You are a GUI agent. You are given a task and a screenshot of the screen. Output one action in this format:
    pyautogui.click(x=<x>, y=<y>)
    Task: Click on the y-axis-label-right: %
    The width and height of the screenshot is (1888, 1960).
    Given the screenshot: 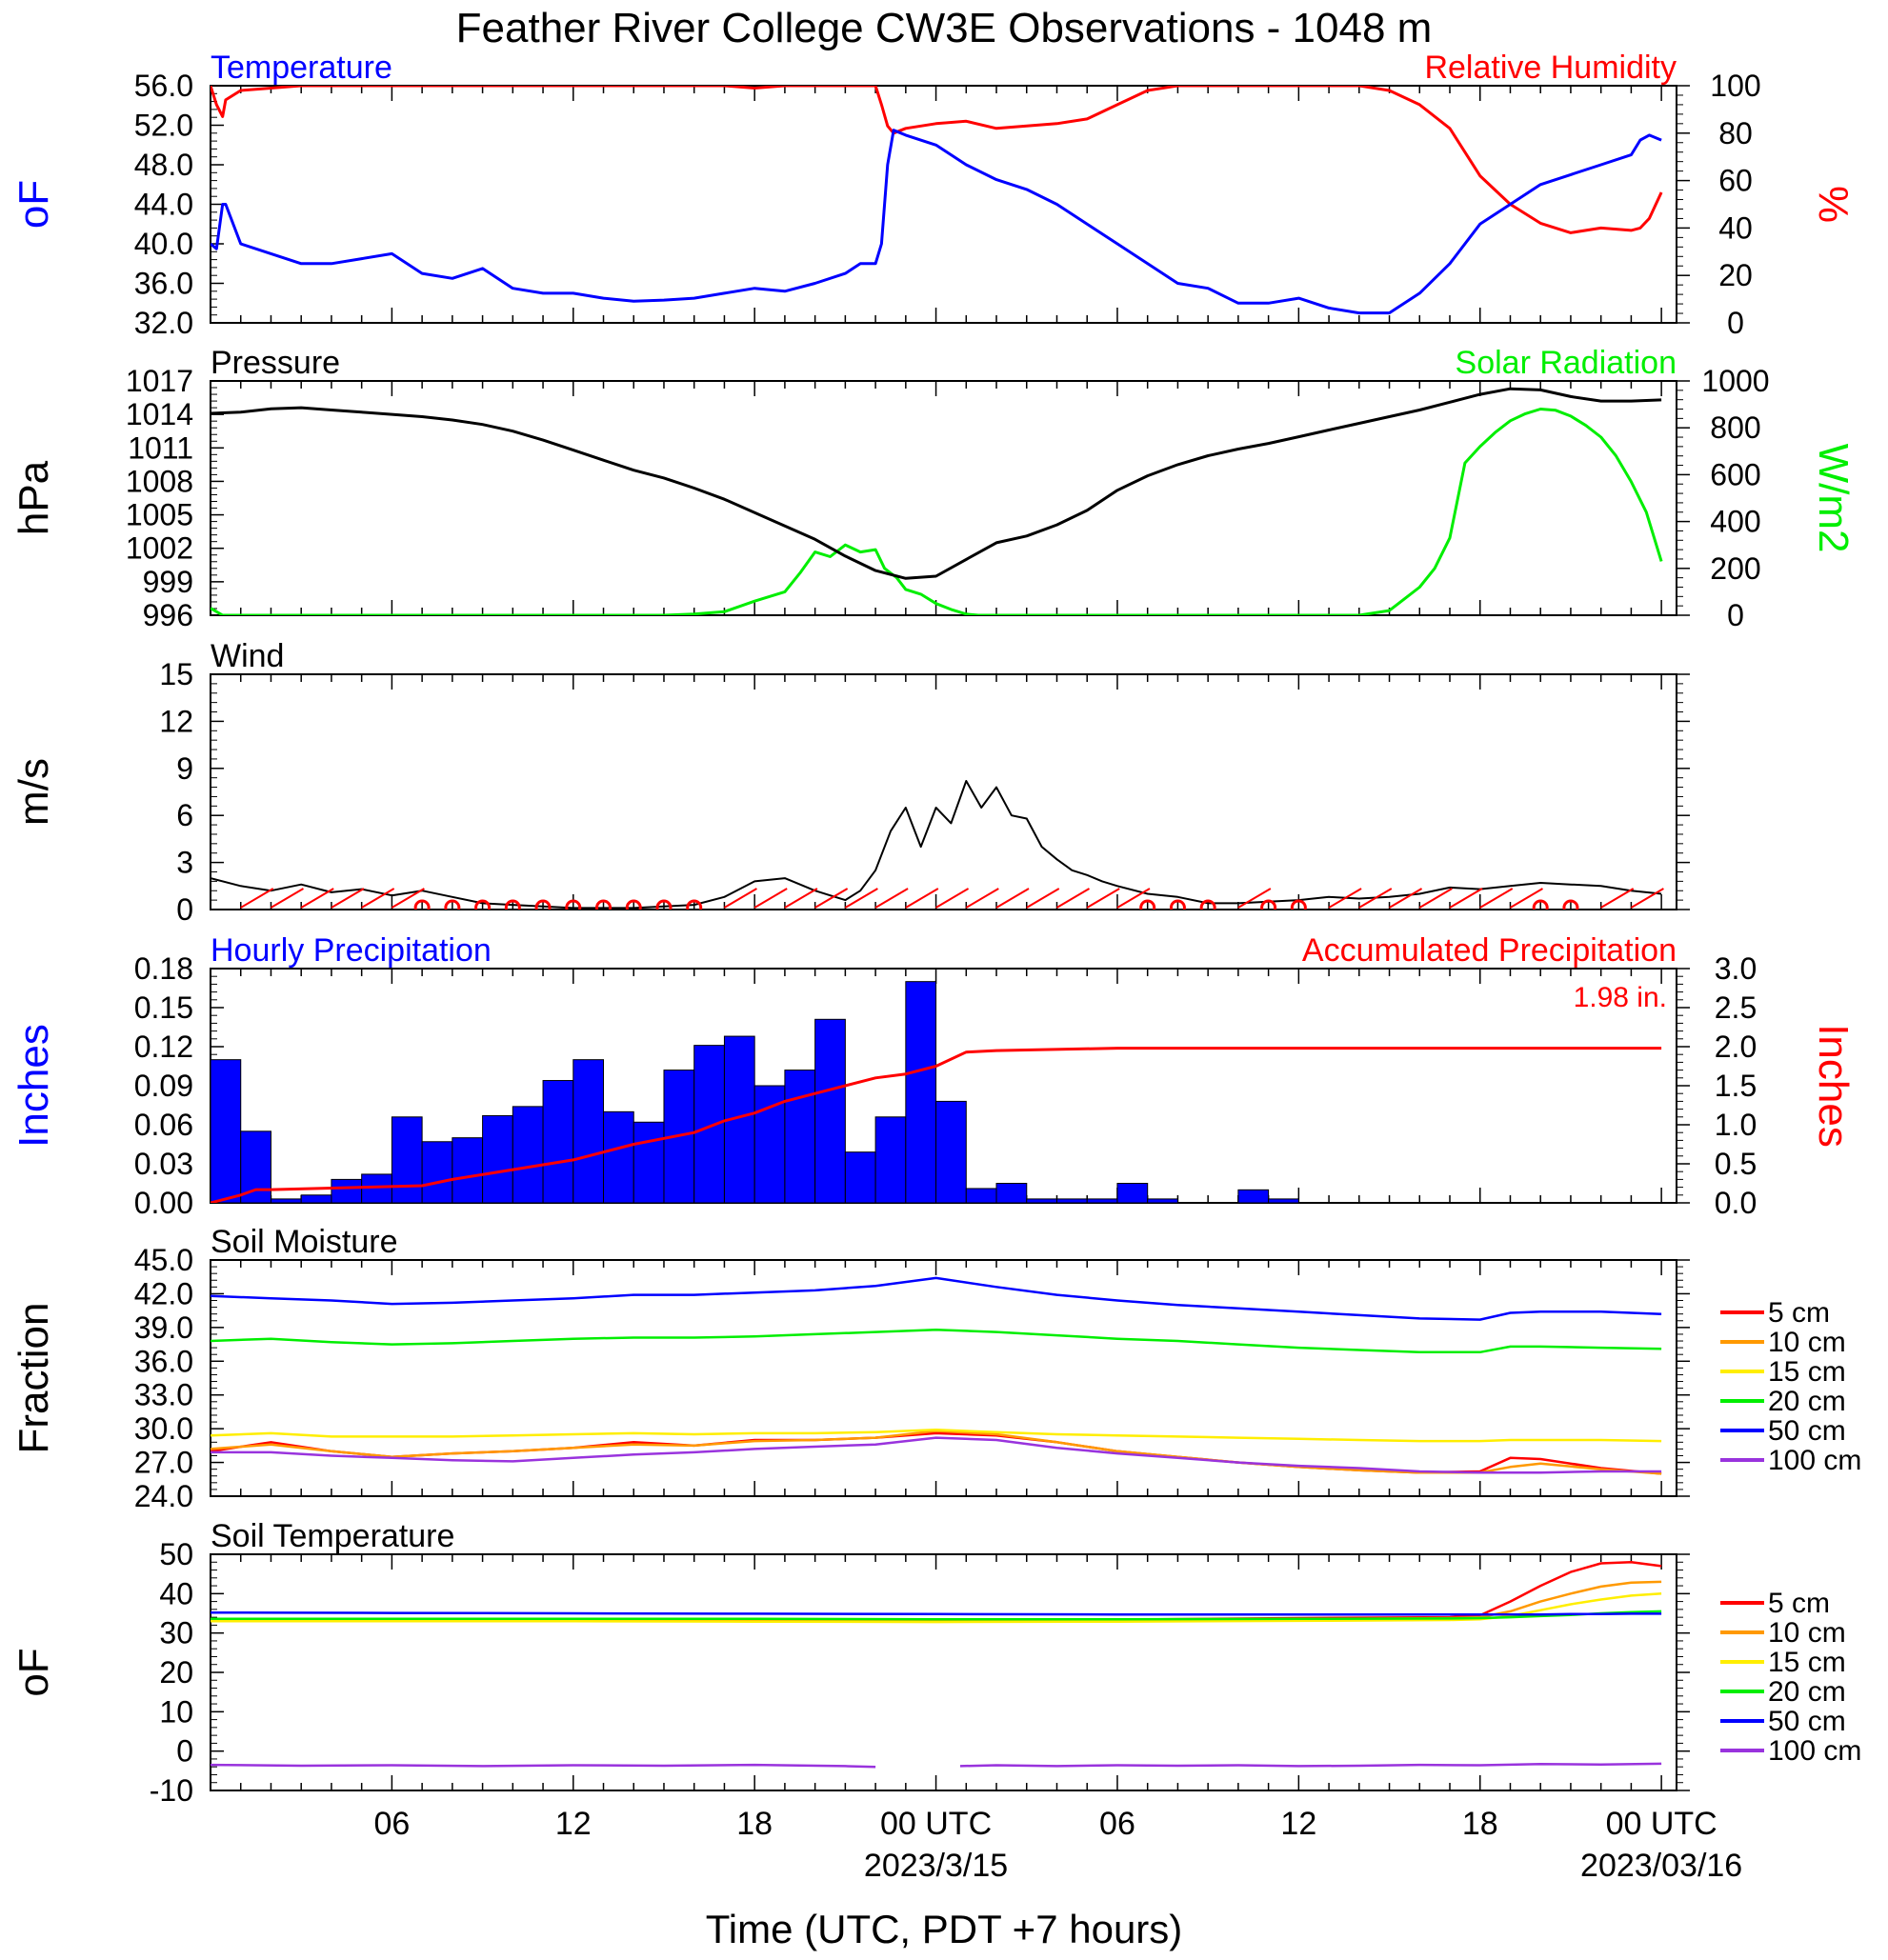 What is the action you would take?
    pyautogui.click(x=1833, y=204)
    